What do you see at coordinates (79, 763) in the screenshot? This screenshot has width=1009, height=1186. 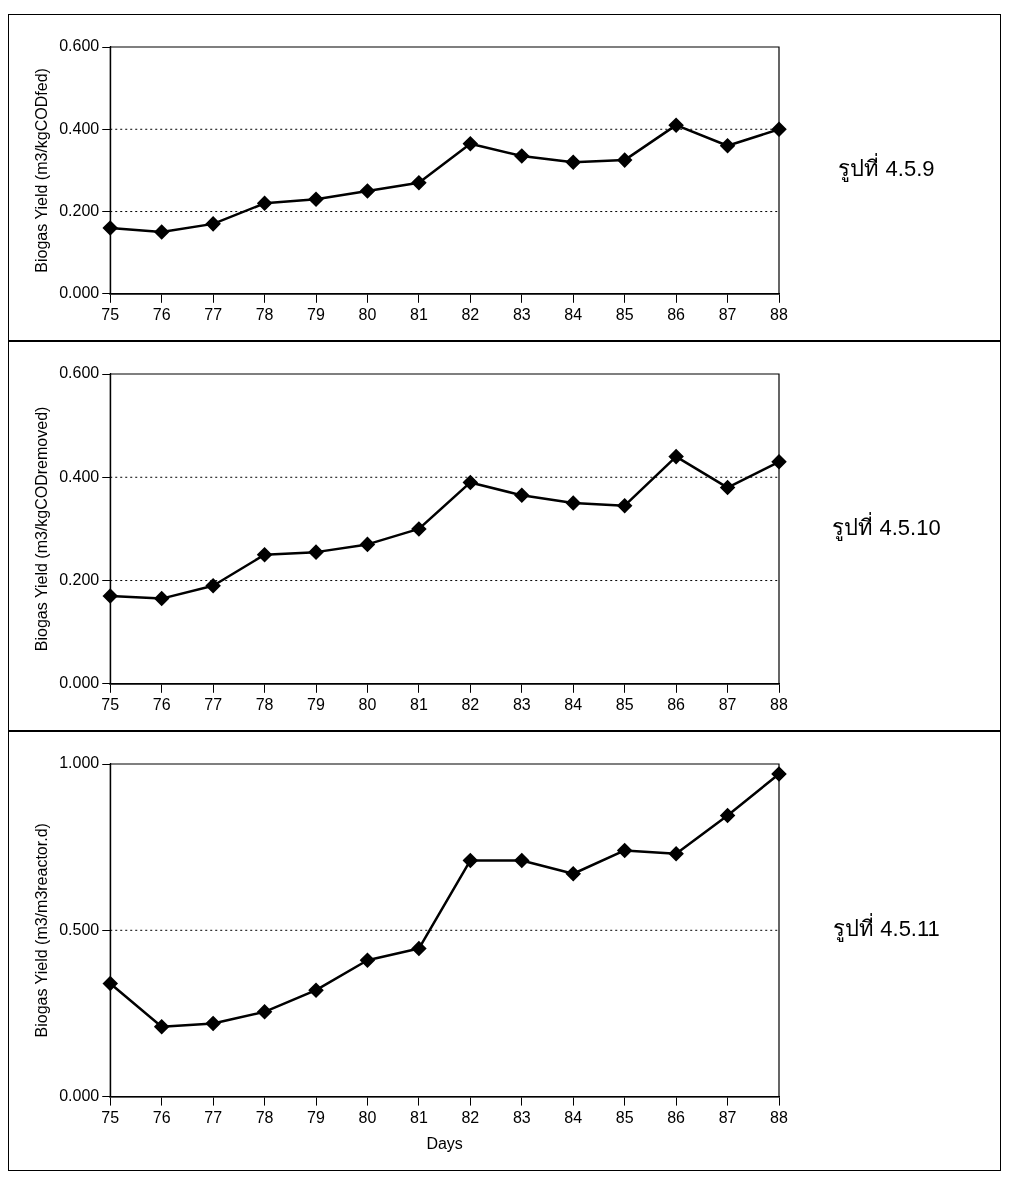 I see `y-tick-label: 1.000` at bounding box center [79, 763].